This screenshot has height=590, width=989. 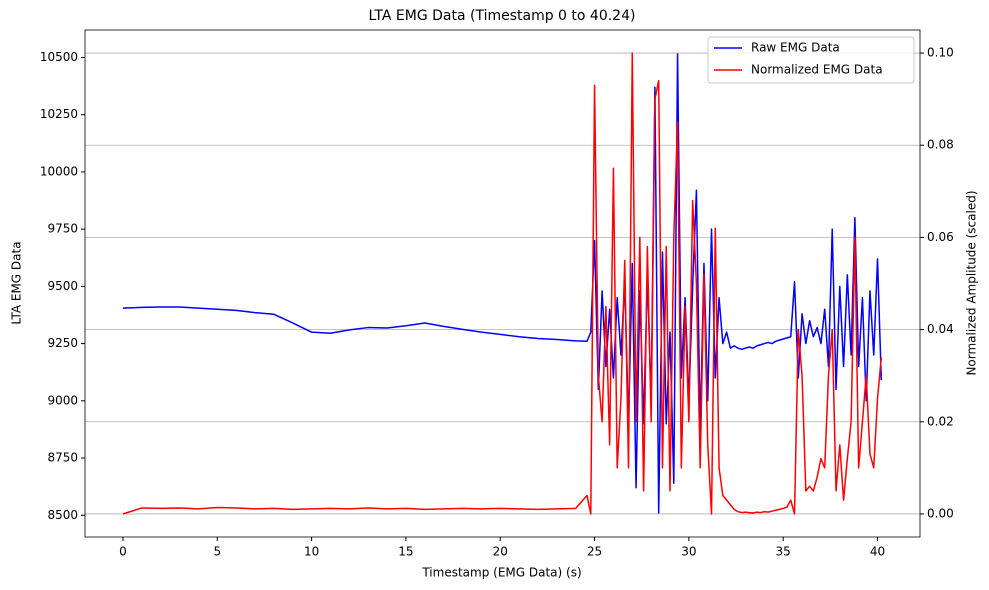 I want to click on x-tick-label: 30, so click(x=688, y=552).